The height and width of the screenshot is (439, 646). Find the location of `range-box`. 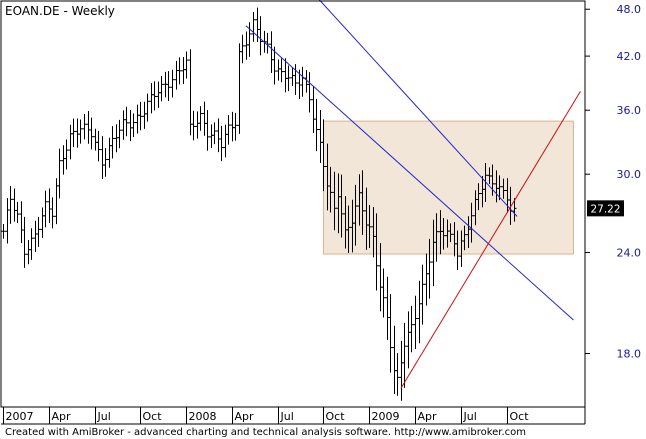

range-box is located at coordinates (448, 187).